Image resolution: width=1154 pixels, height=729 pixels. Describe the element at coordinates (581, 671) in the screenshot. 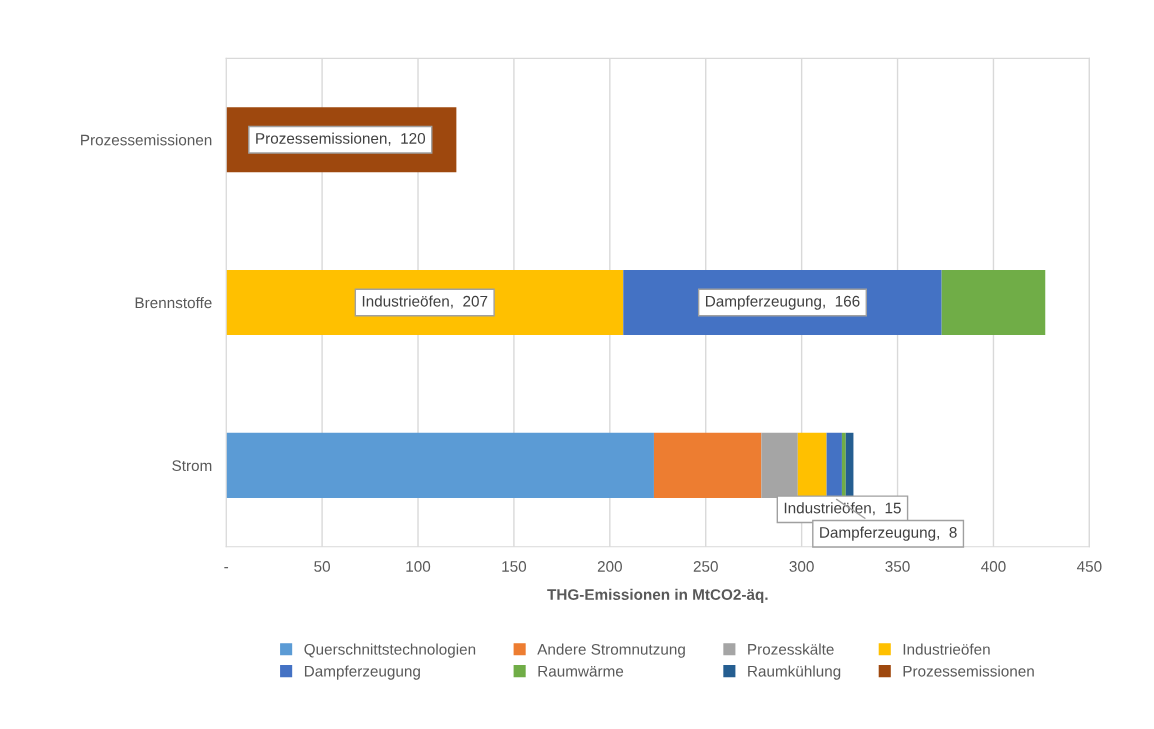

I see `legend-label: Raumwärme` at that location.